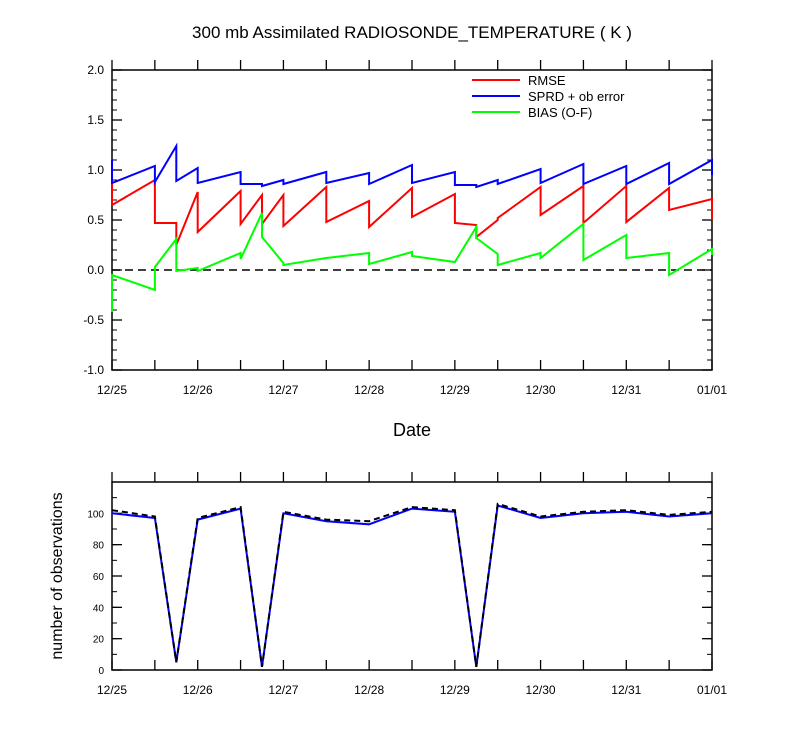  I want to click on y-tick-label: 0.5, so click(95, 220).